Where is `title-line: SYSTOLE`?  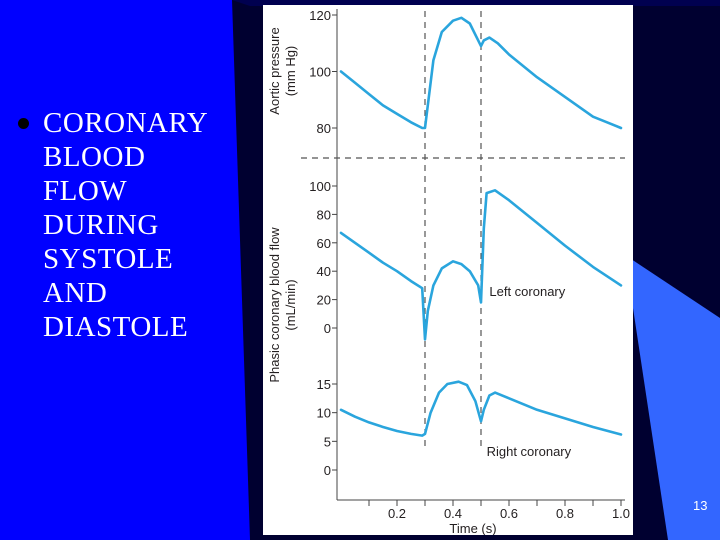 title-line: SYSTOLE is located at coordinates (108, 259).